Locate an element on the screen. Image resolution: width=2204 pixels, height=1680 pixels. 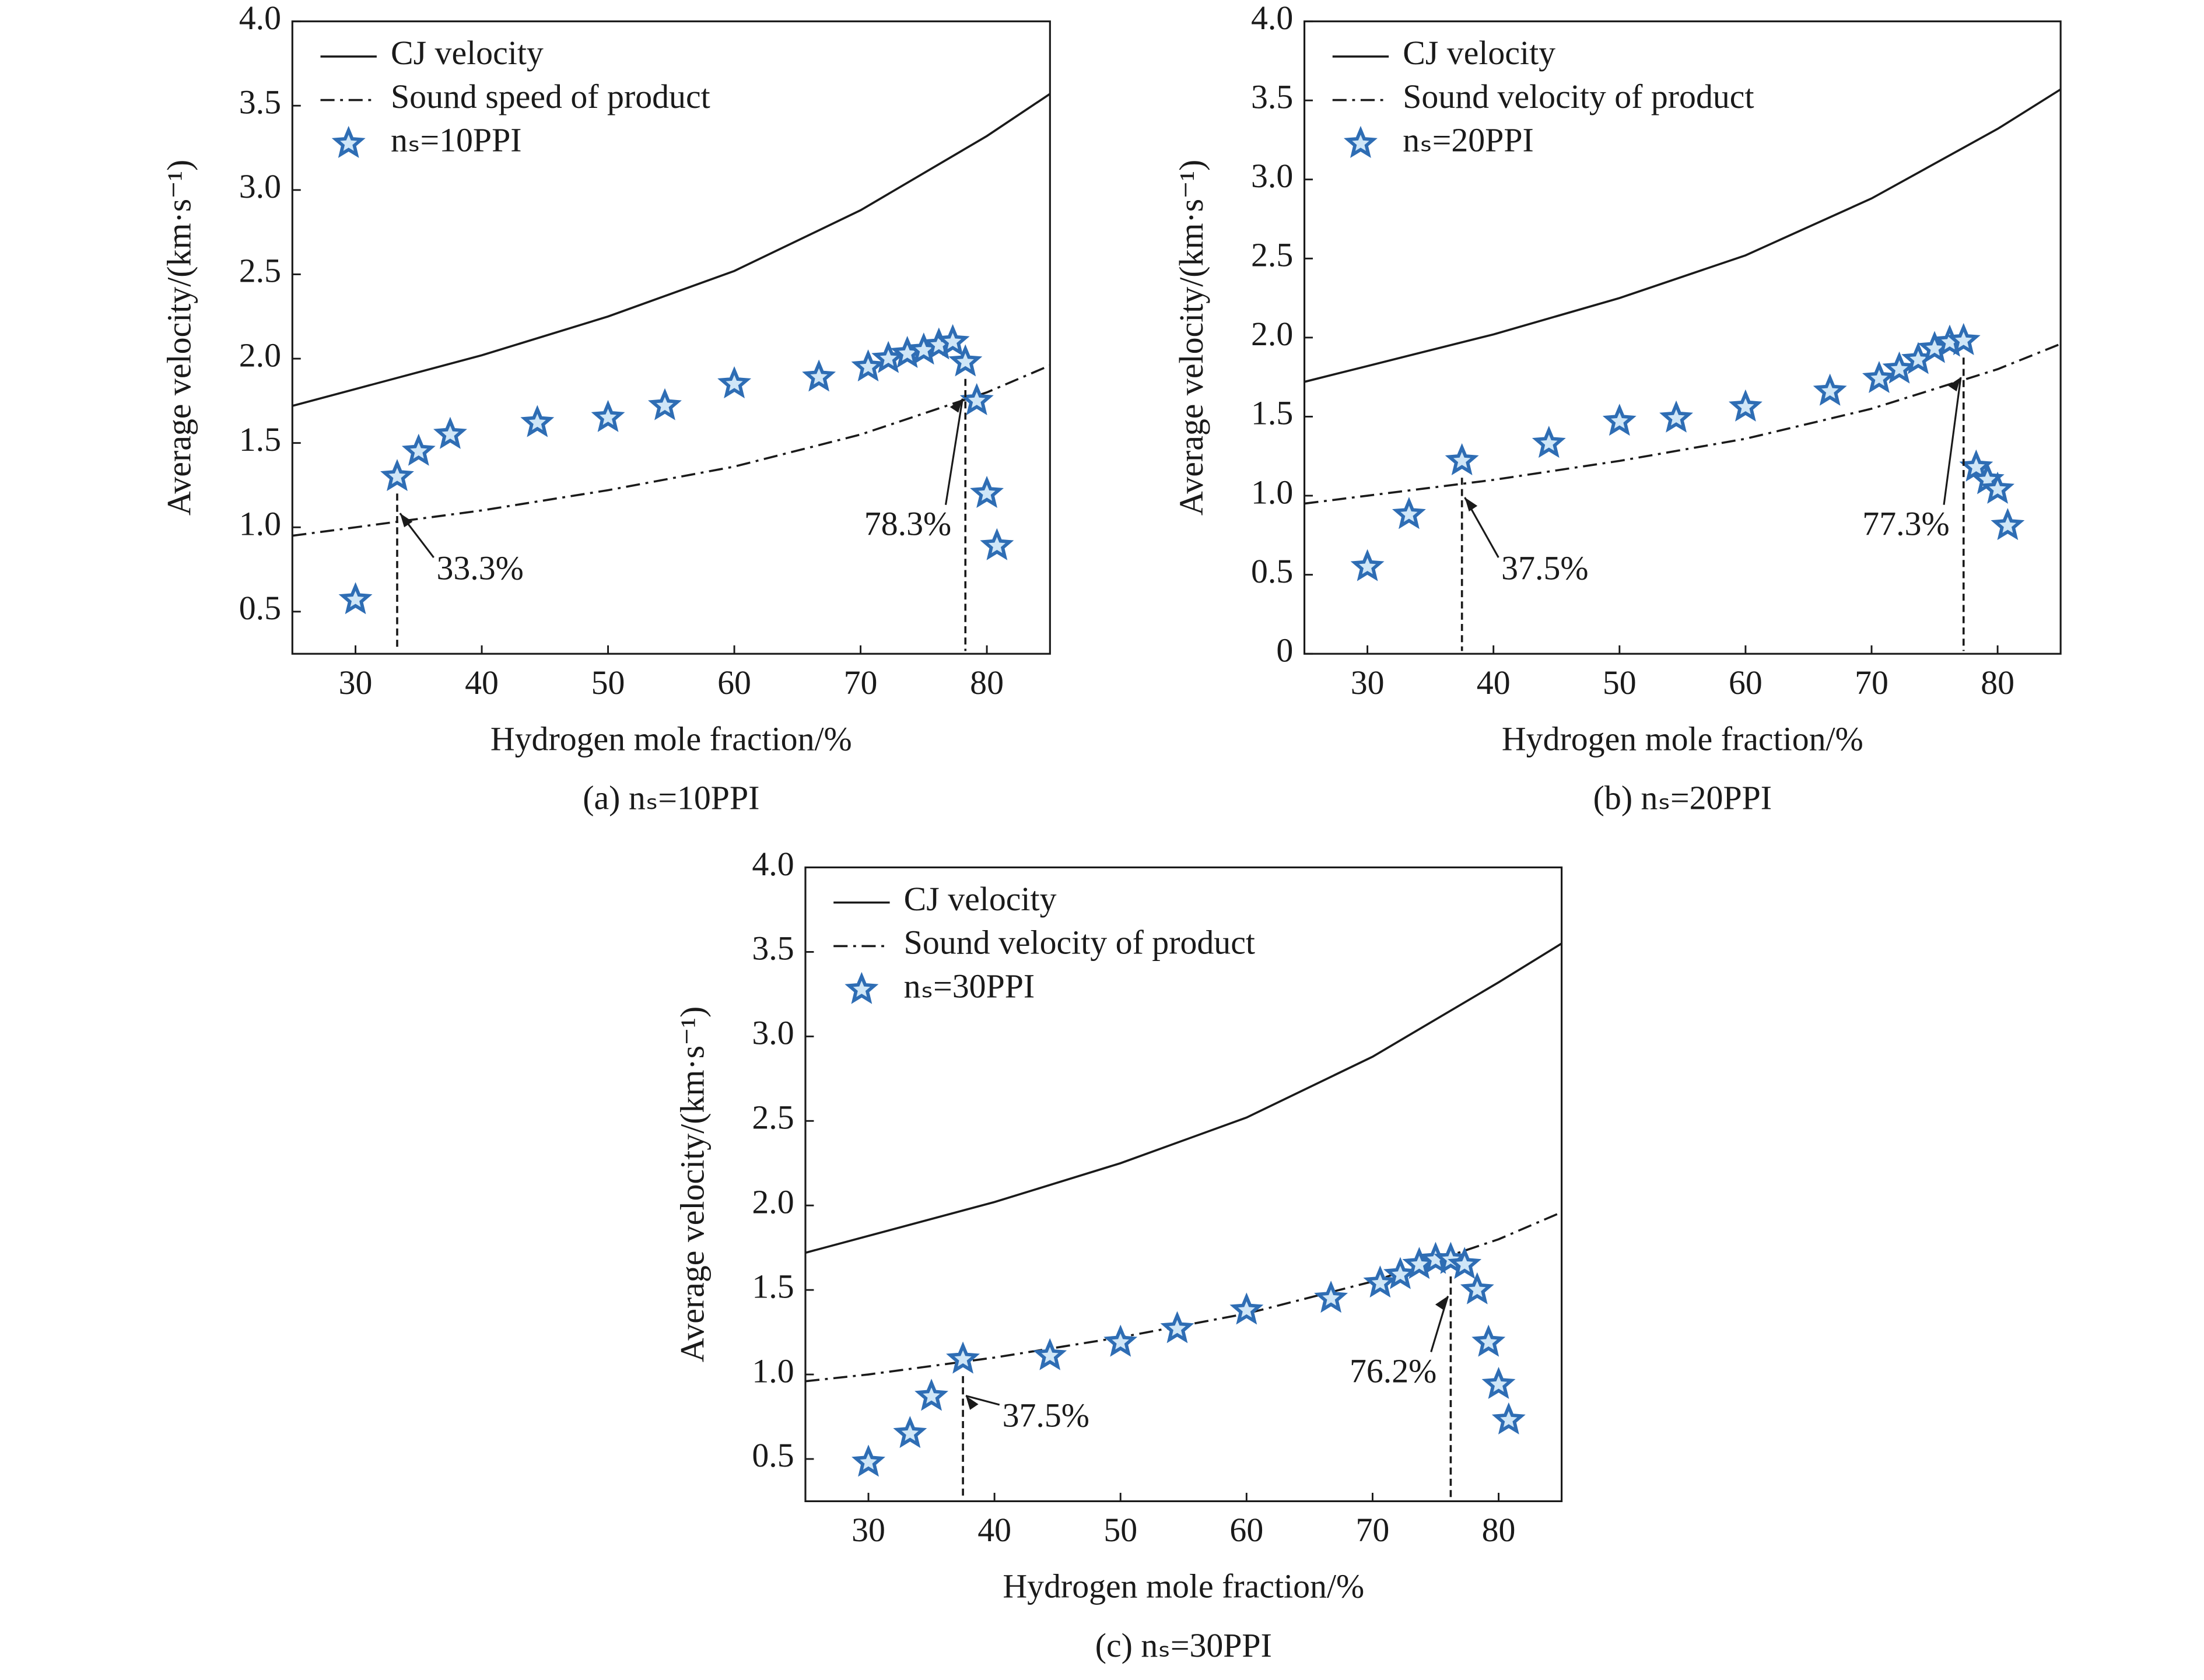
y-tick-label: 1.5 is located at coordinates (260, 439).